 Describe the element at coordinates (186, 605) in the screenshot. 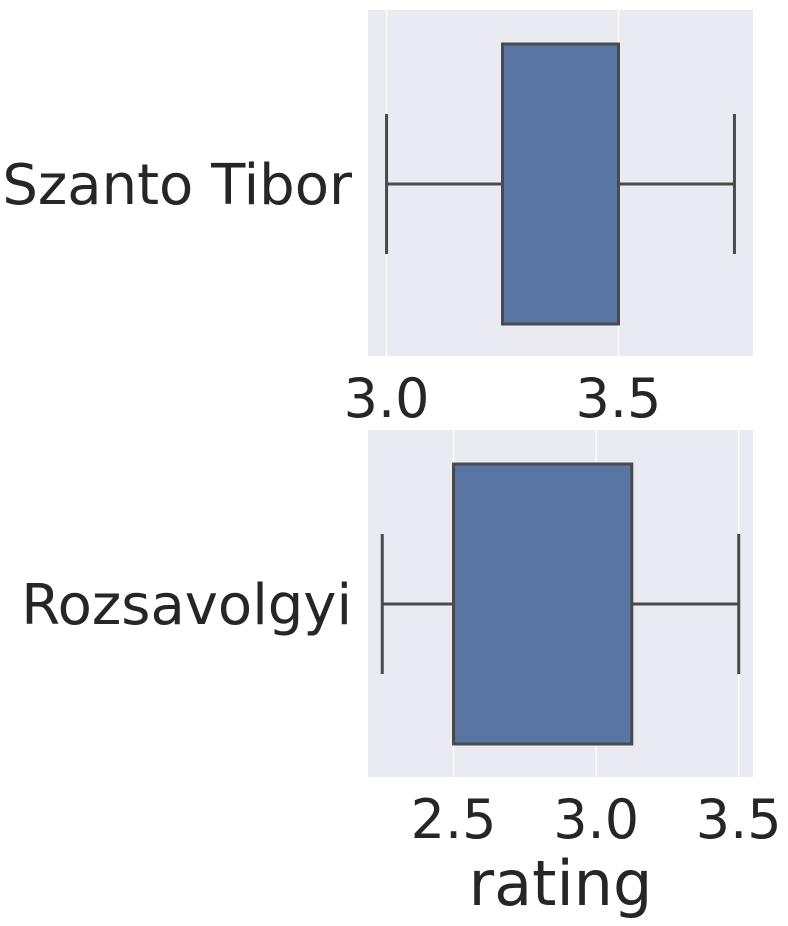

I see `category-label: Rozsavolgyi` at that location.